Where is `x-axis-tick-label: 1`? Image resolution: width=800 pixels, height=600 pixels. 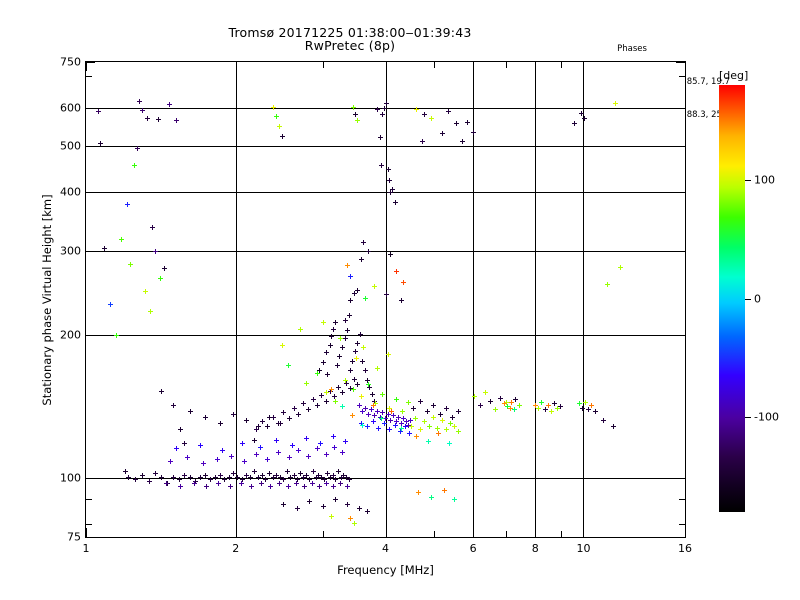
x-axis-tick-label: 1 is located at coordinates (86, 548).